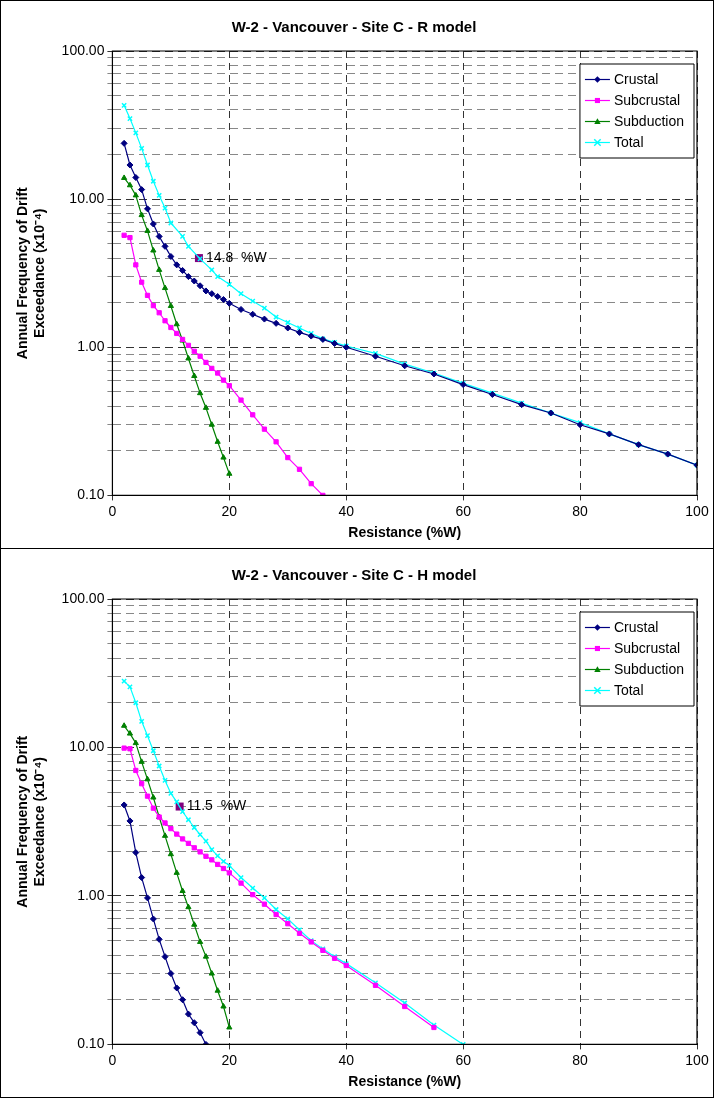 Image resolution: width=714 pixels, height=1099 pixels. Describe the element at coordinates (236, 256) in the screenshot. I see `annotation: 14.8 %W` at that location.